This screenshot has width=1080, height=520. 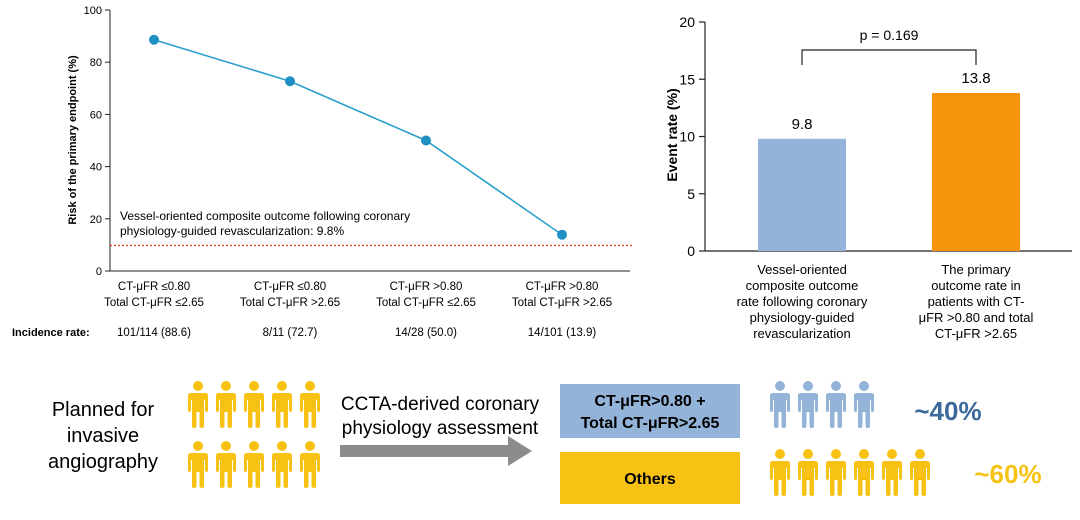 I want to click on patient-crowd-start, so click(x=254, y=434).